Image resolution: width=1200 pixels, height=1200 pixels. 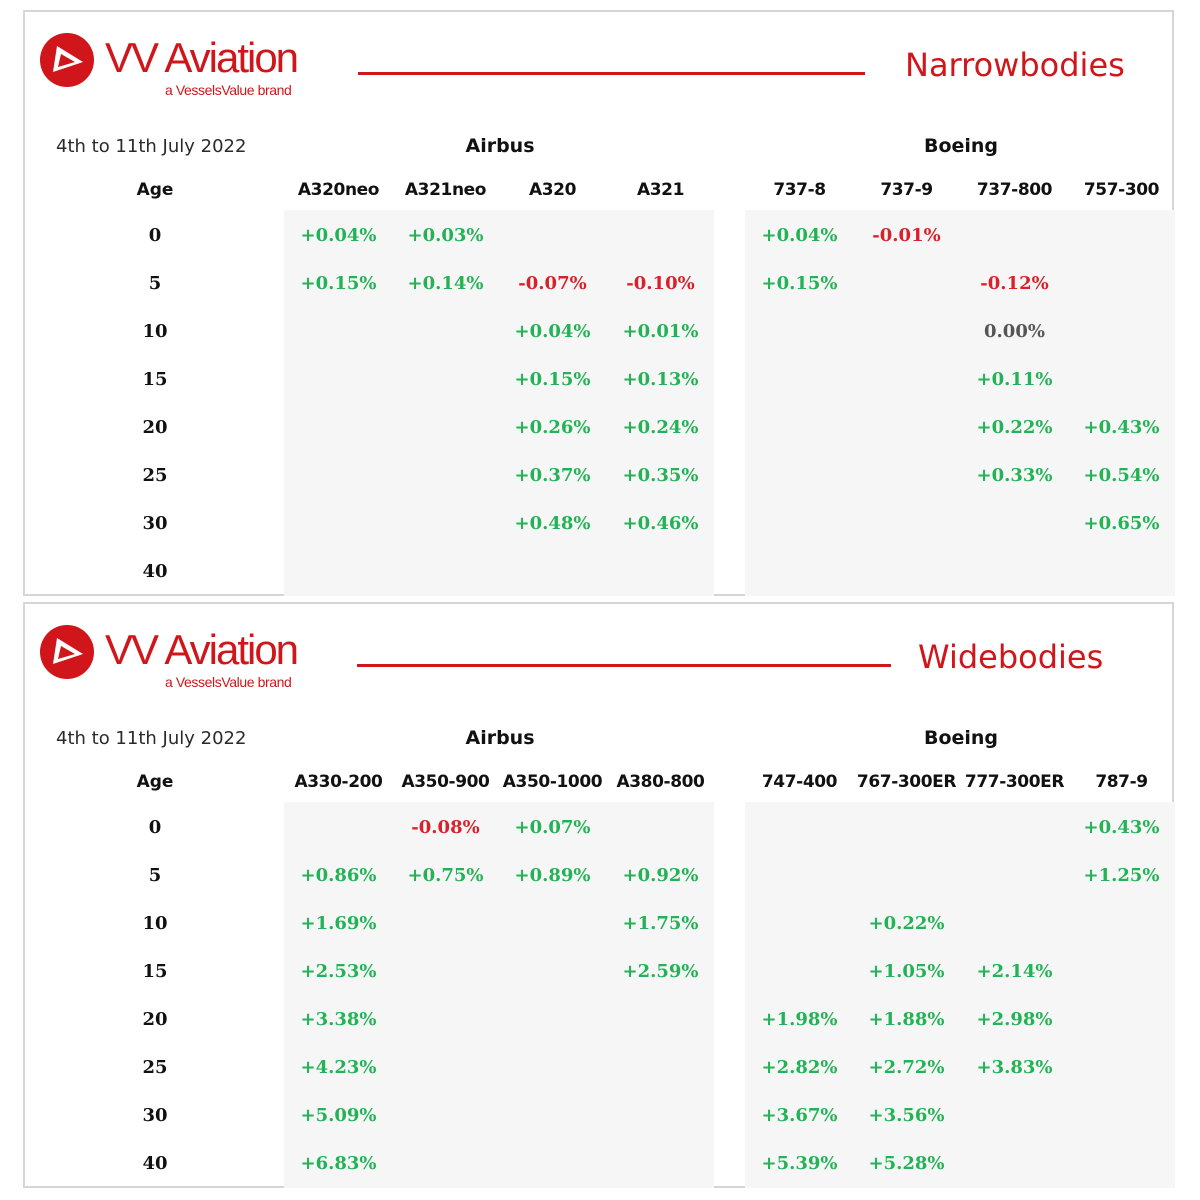 I want to click on column-header-a320: A320, so click(x=552, y=190).